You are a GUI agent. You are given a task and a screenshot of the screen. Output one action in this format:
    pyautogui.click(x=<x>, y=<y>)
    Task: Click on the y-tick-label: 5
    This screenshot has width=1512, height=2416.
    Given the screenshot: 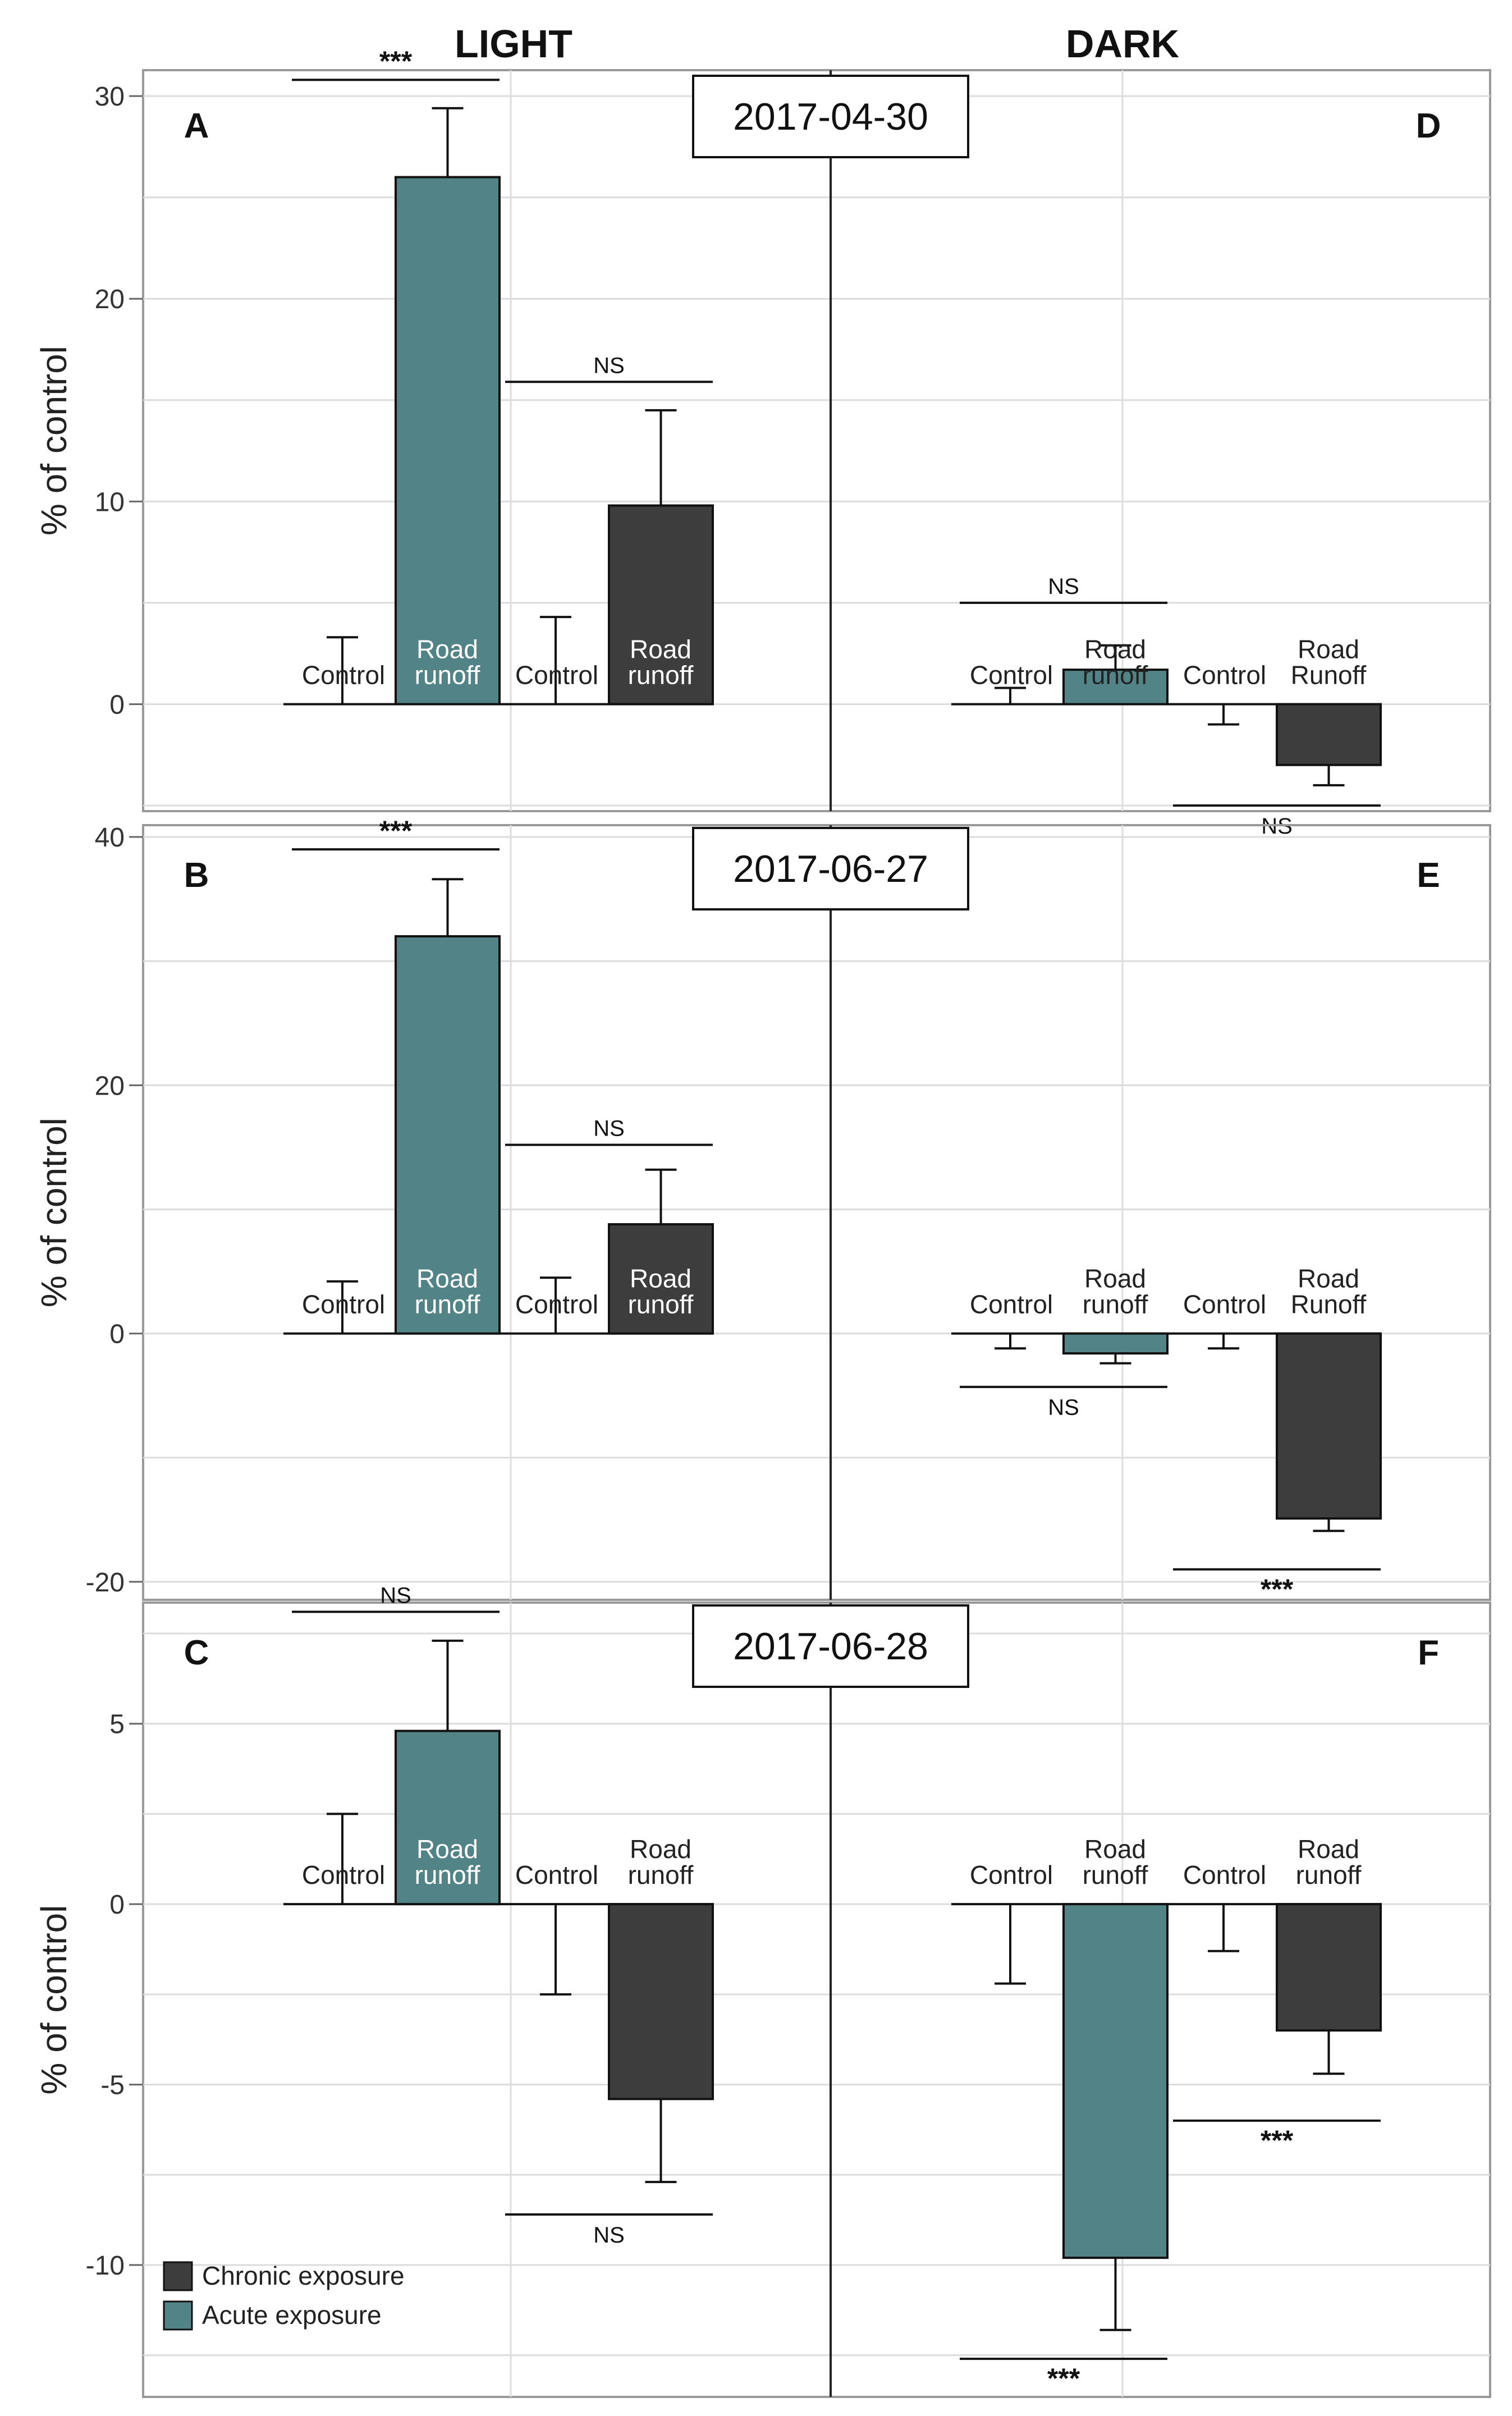 What is the action you would take?
    pyautogui.click(x=117, y=1725)
    